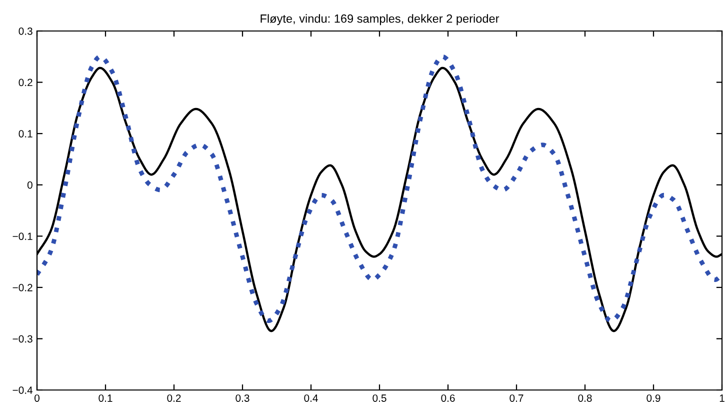 This screenshot has width=725, height=402. Describe the element at coordinates (29, 185) in the screenshot. I see `y-tick-label: 0` at that location.